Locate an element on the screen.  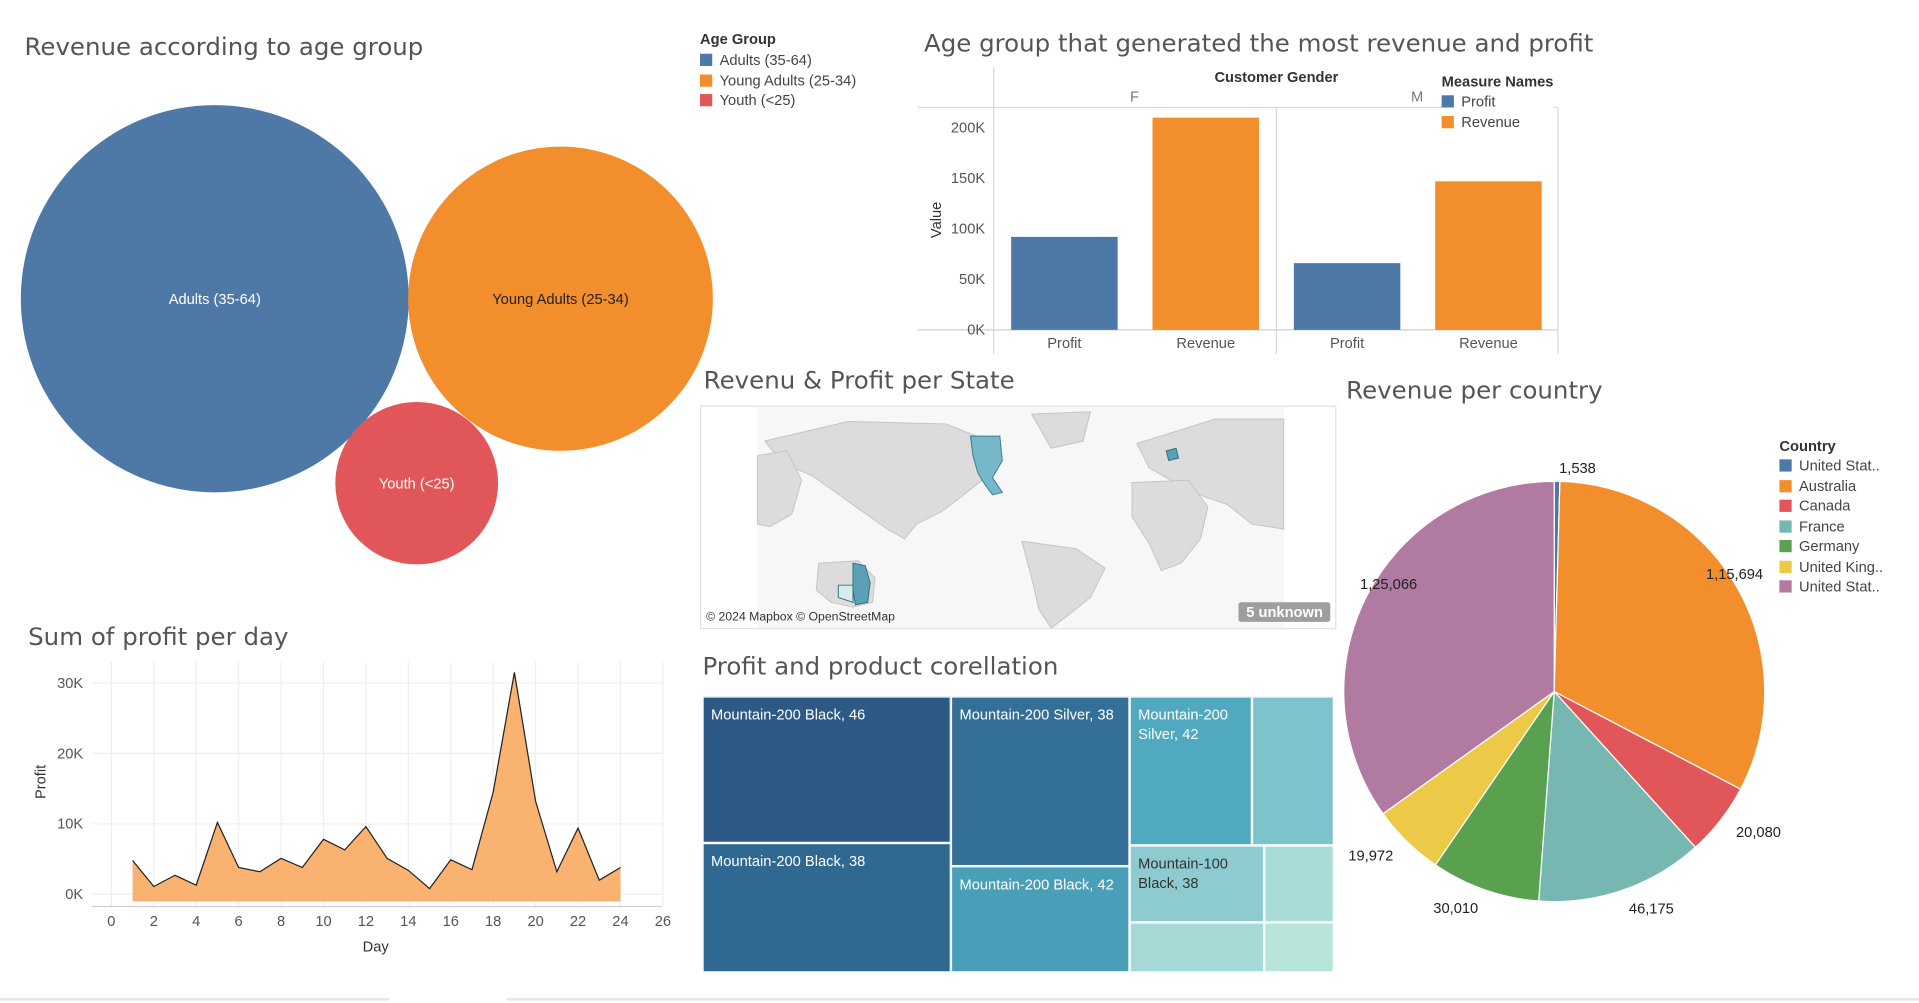
legend-label: Germany is located at coordinates (1829, 546).